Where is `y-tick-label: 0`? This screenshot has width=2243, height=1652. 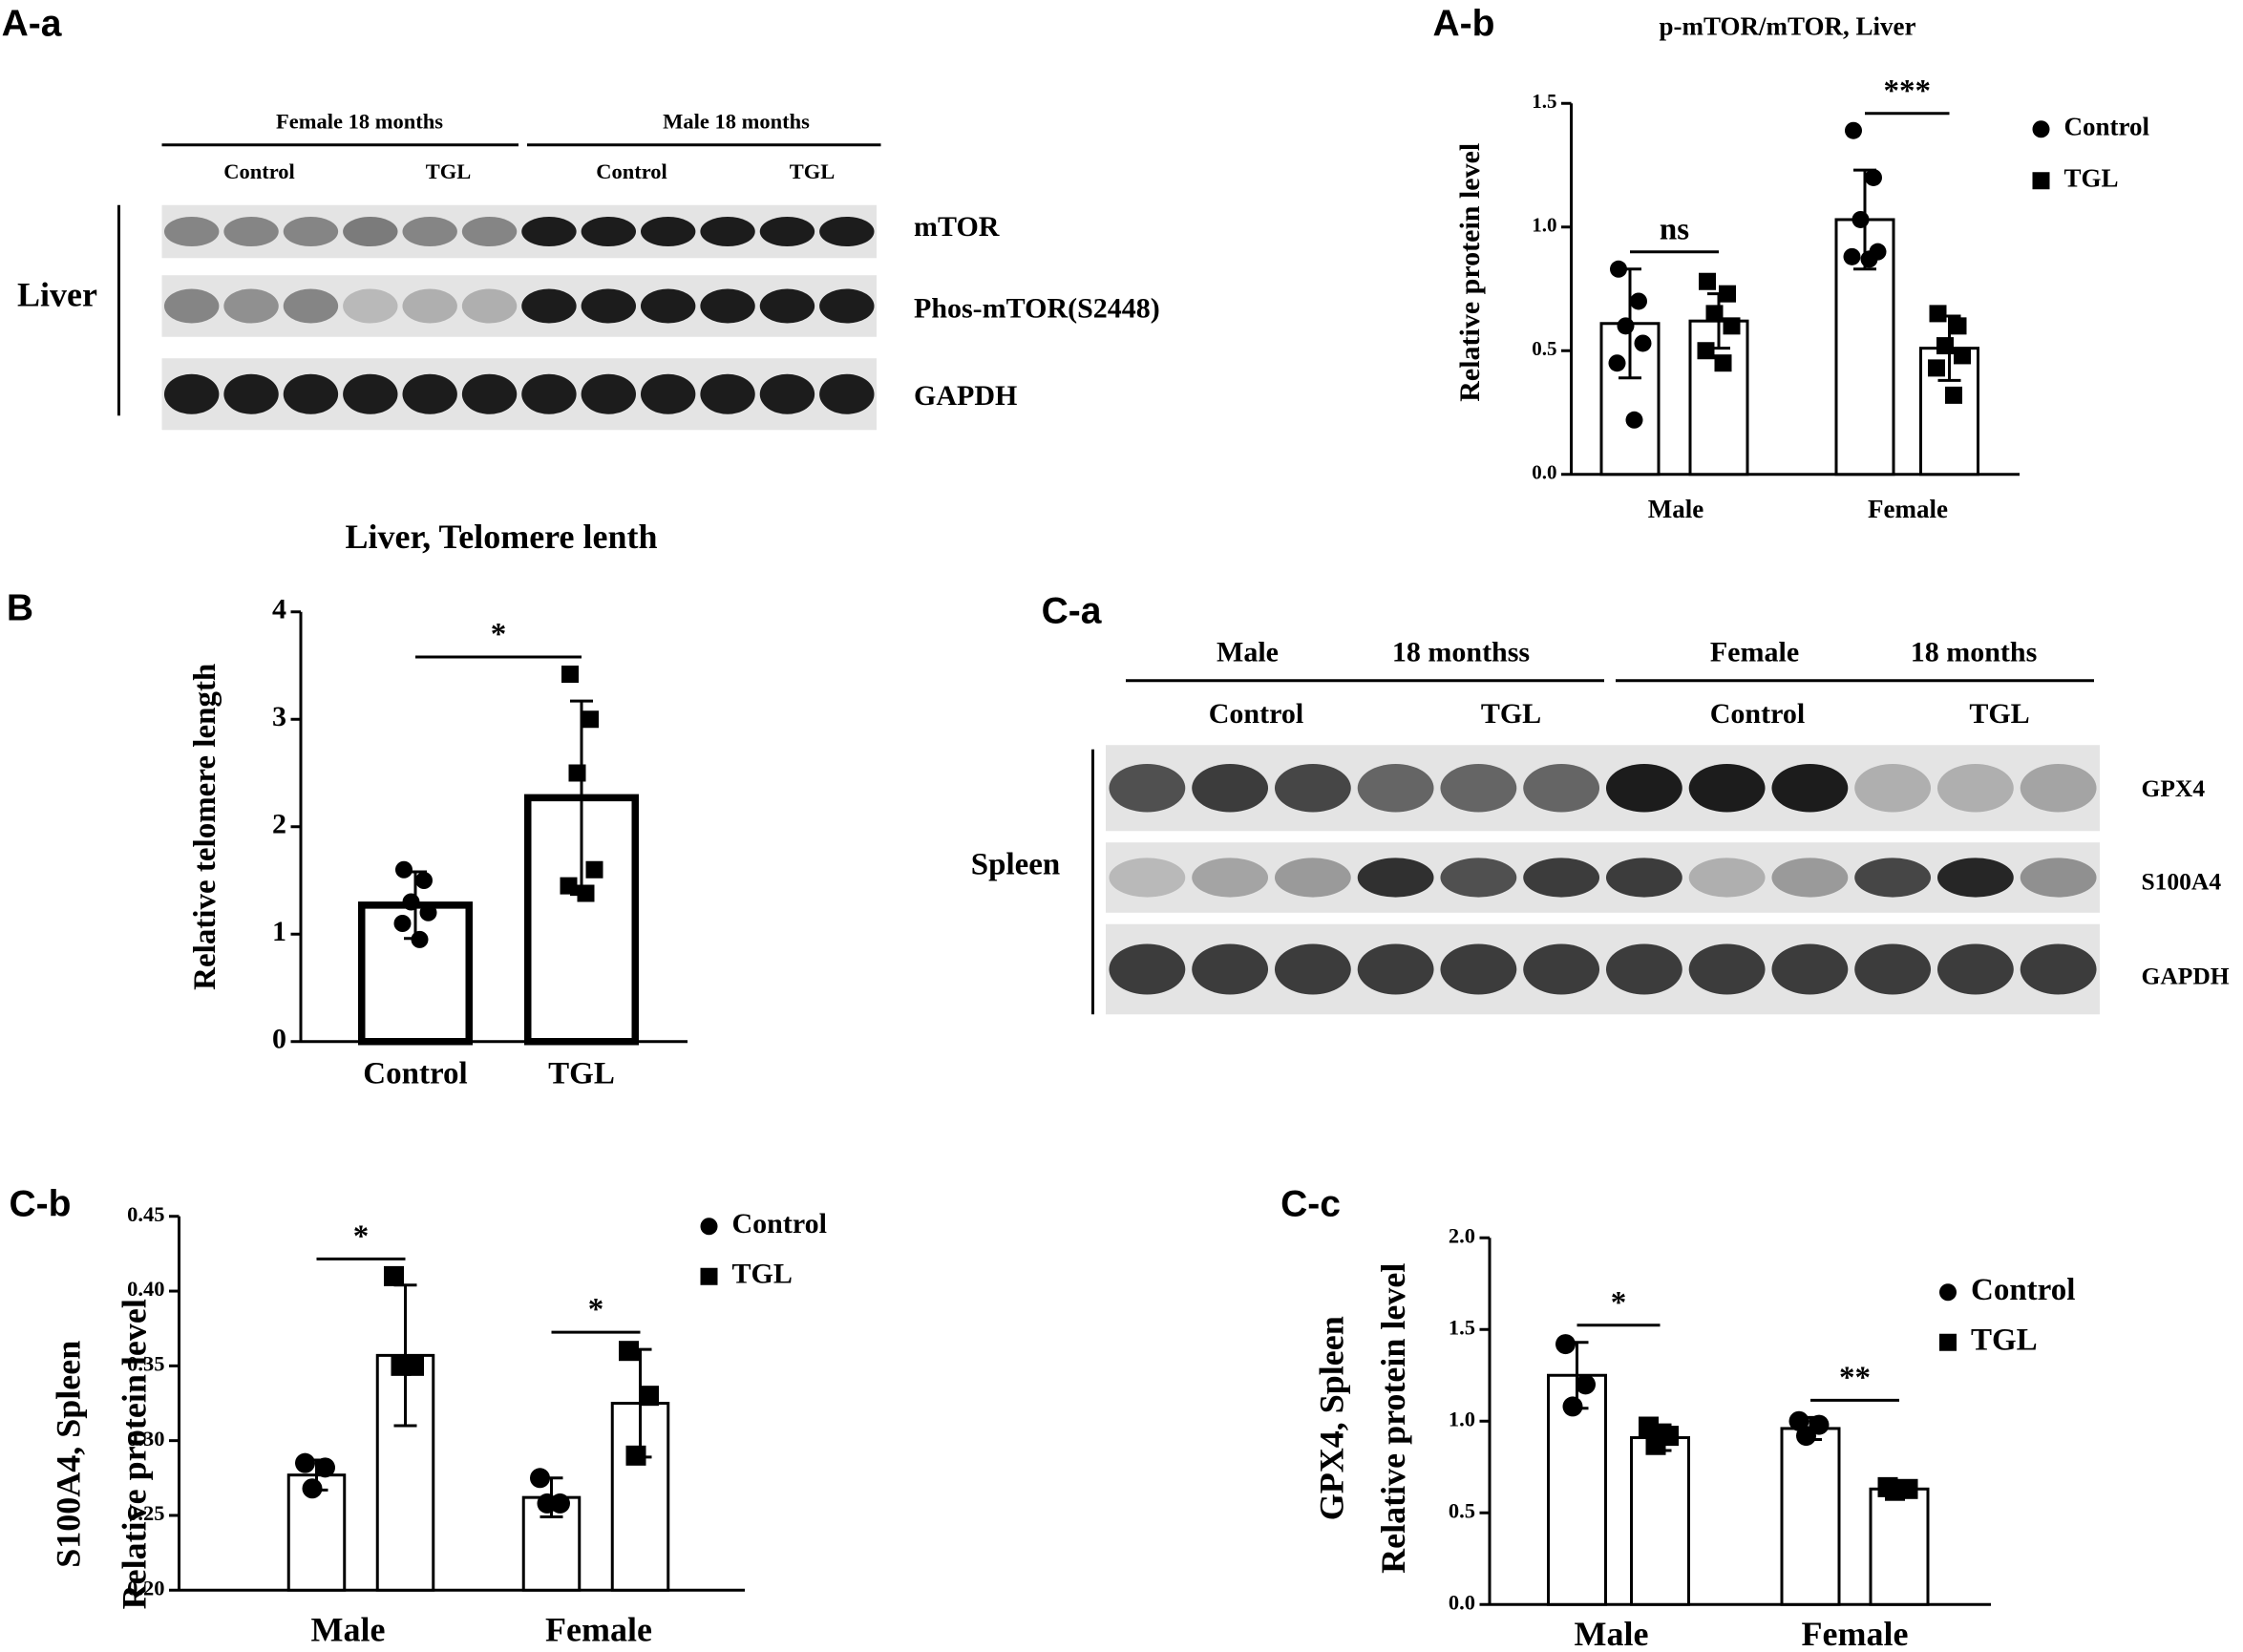
y-tick-label: 0 is located at coordinates (279, 1039).